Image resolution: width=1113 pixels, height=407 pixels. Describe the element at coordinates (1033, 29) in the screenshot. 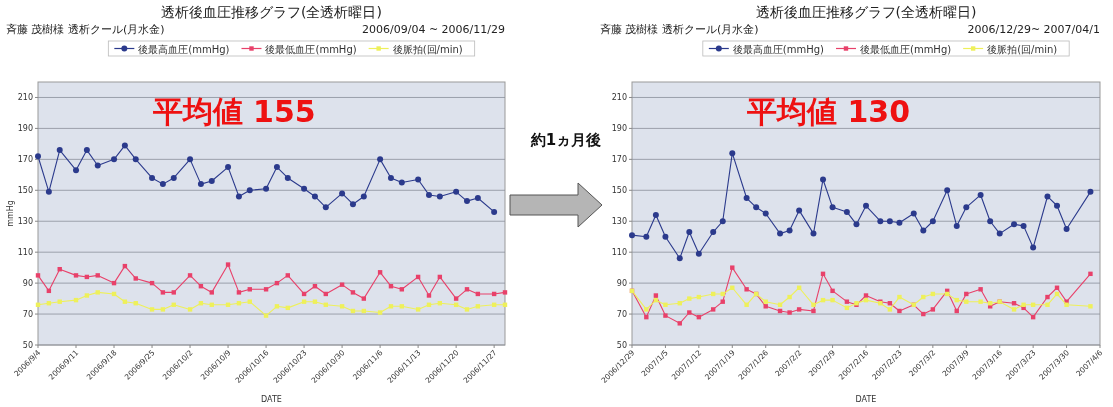

I see `text: 2006/12/29~ 2007/04/1` at that location.